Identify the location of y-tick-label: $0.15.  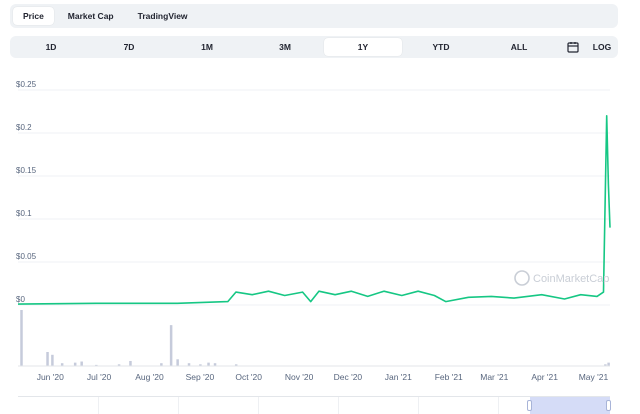
(26, 170).